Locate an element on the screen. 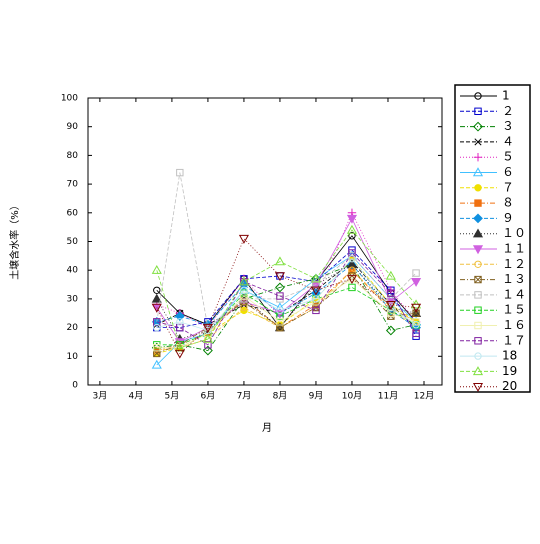  legend-label: １７ is located at coordinates (514, 340).